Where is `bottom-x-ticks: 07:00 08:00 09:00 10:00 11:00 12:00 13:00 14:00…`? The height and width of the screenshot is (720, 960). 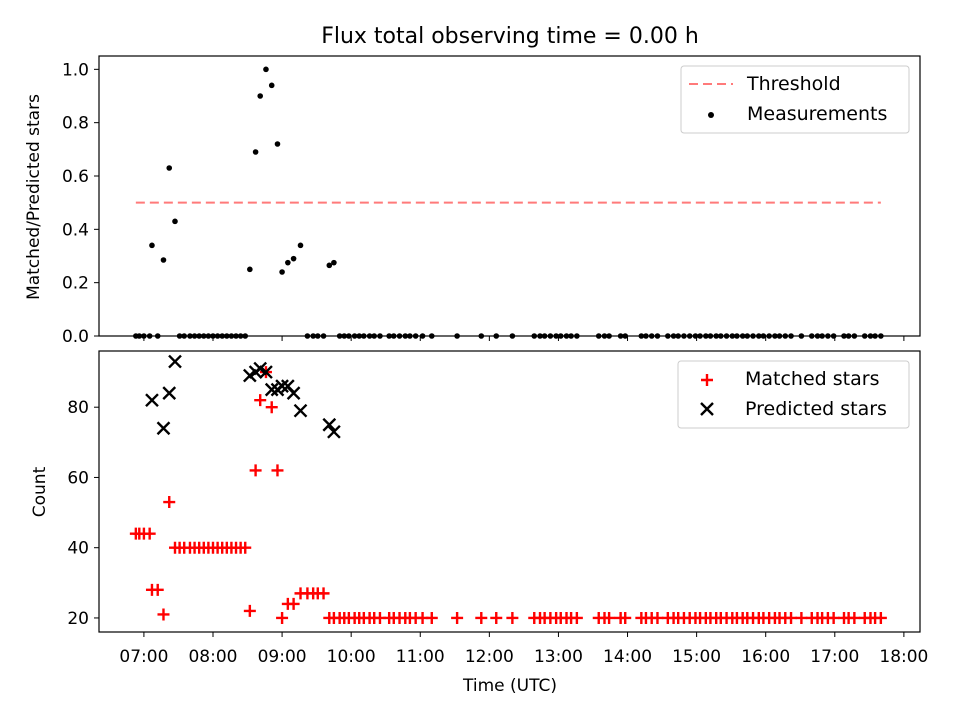 bottom-x-ticks: 07:00 08:00 09:00 10:00 11:00 12:00 13:00 14:00… is located at coordinates (523, 649).